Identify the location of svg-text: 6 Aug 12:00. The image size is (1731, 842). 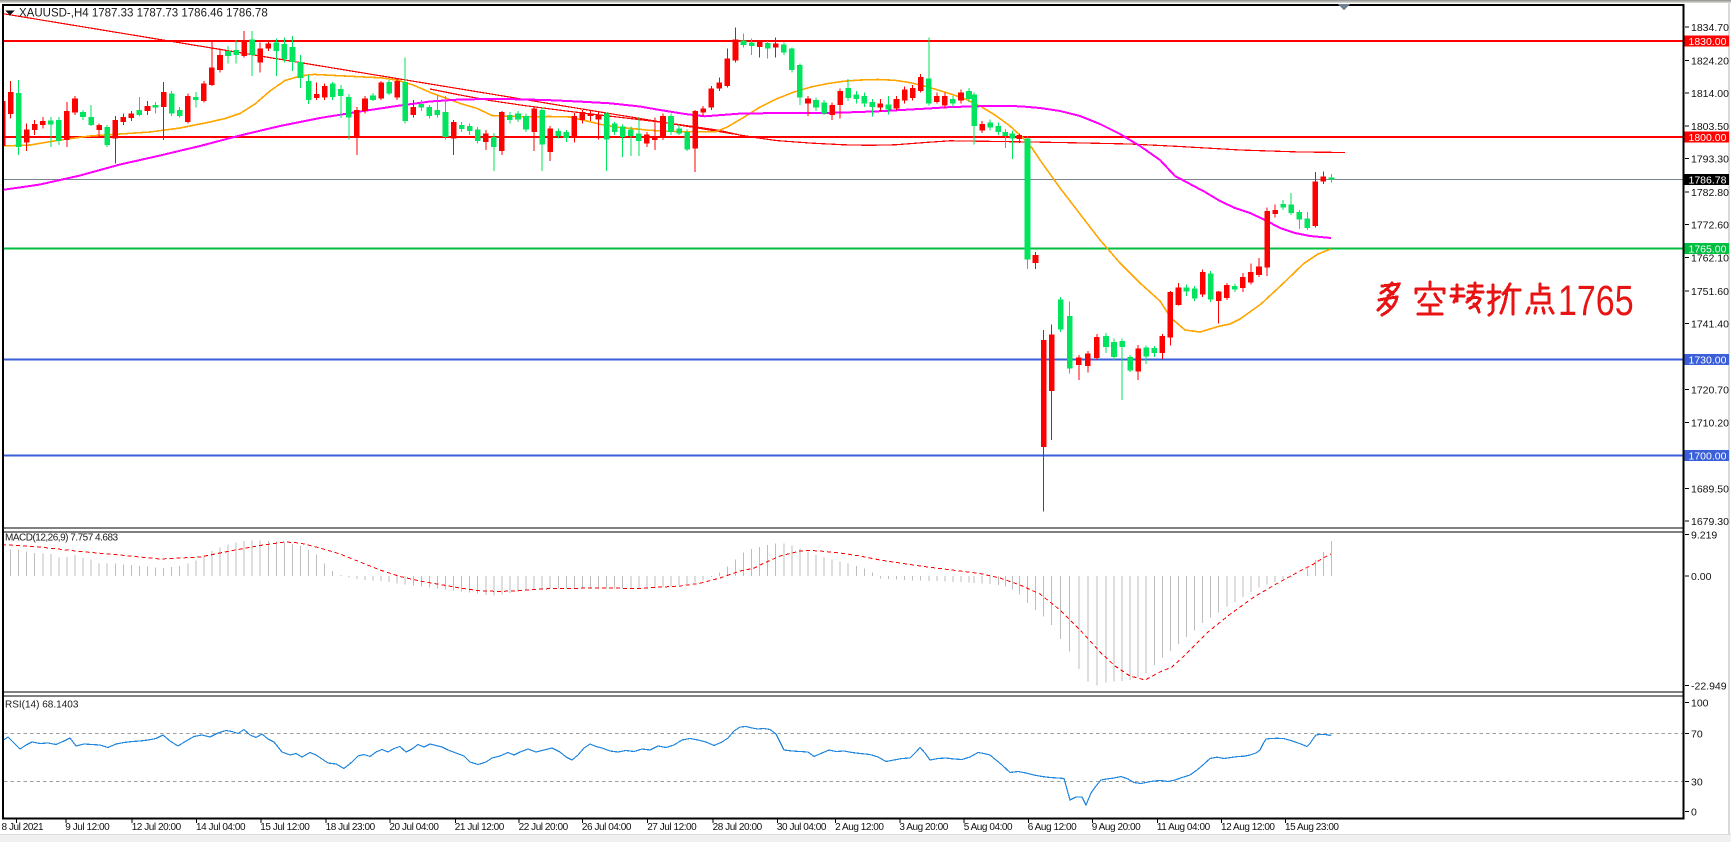
(1052, 827).